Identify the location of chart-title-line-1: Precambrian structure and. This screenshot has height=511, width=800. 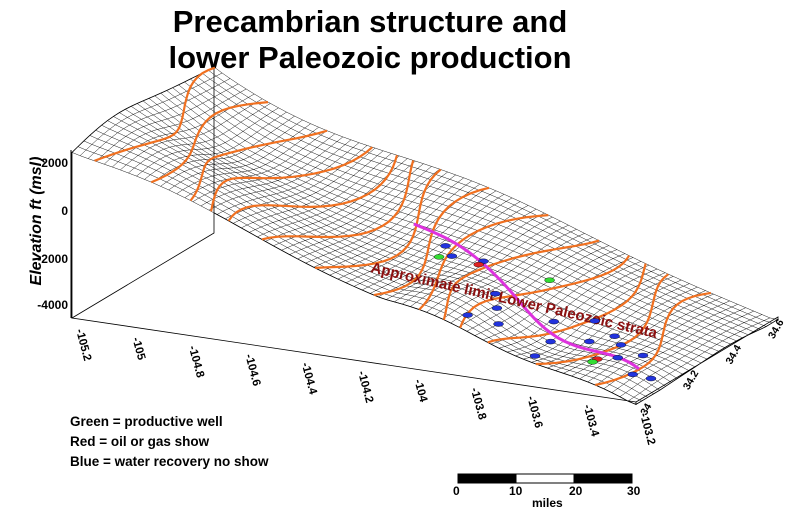
(370, 21).